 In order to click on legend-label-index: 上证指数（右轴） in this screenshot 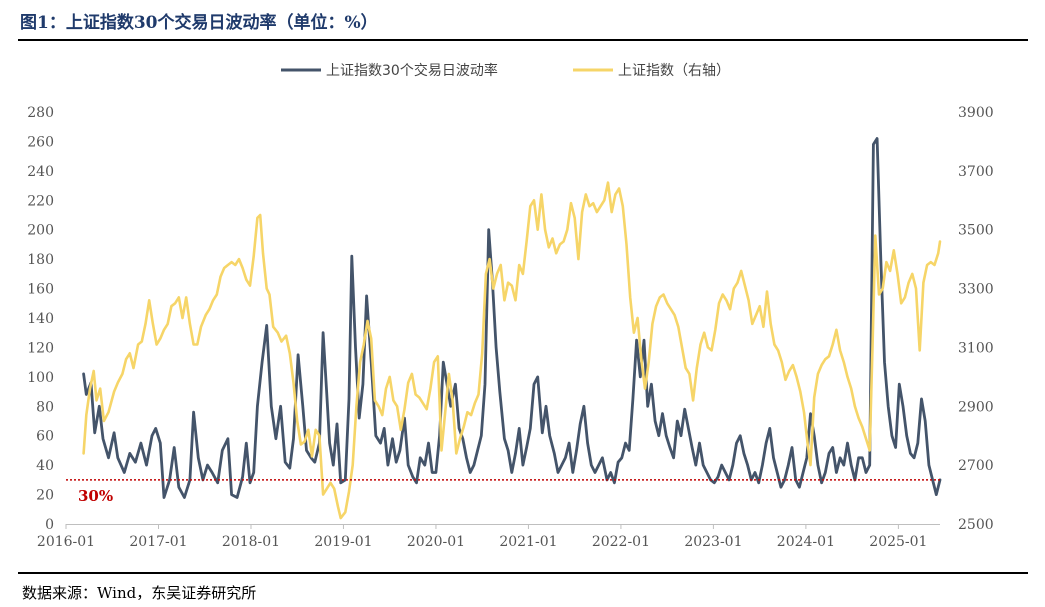, I will do `click(674, 71)`.